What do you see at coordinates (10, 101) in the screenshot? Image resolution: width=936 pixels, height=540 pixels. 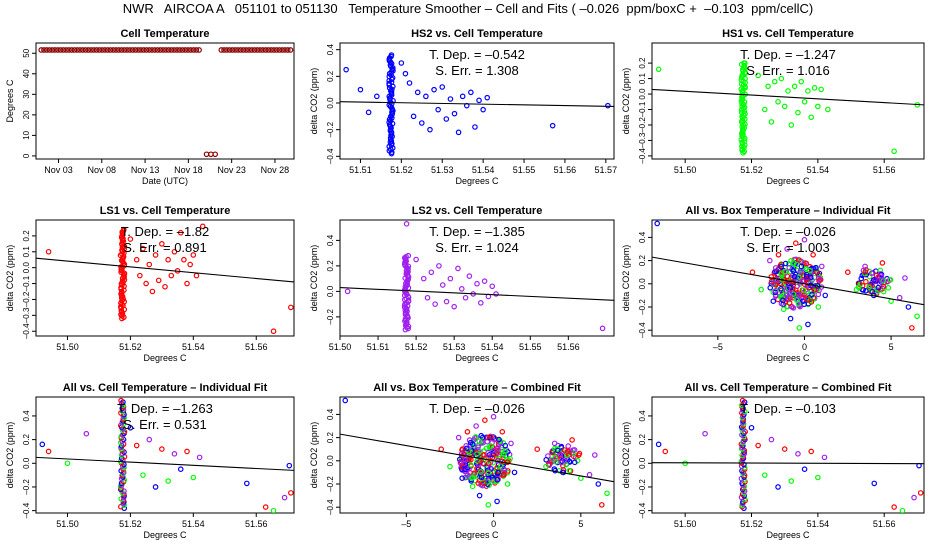 I see `y-axis-label: Degrees C` at bounding box center [10, 101].